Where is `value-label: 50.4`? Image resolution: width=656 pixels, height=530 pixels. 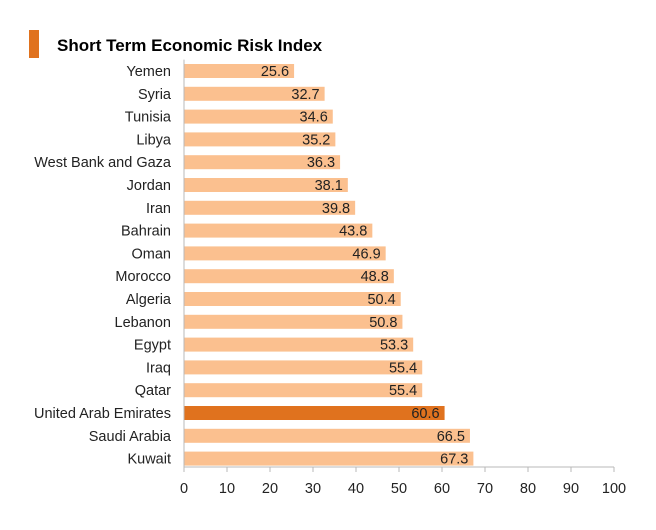
value-label: 50.4 is located at coordinates (381, 300).